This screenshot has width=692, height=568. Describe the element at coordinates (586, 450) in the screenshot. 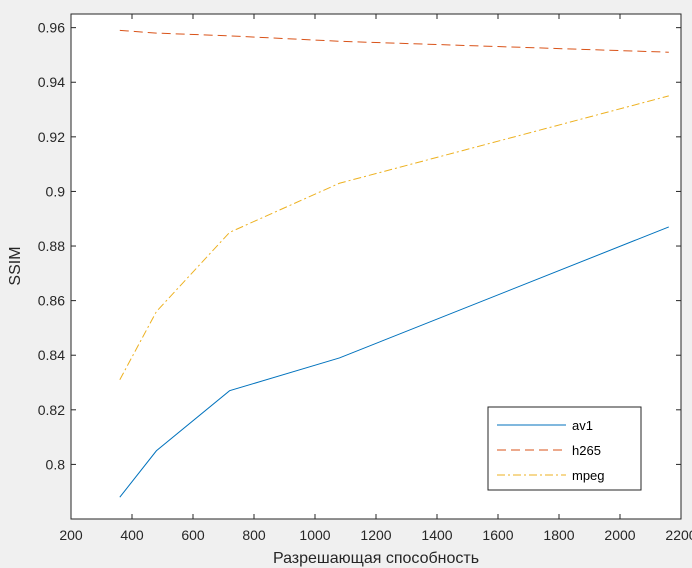

I see `legend-label-h265: h265` at that location.